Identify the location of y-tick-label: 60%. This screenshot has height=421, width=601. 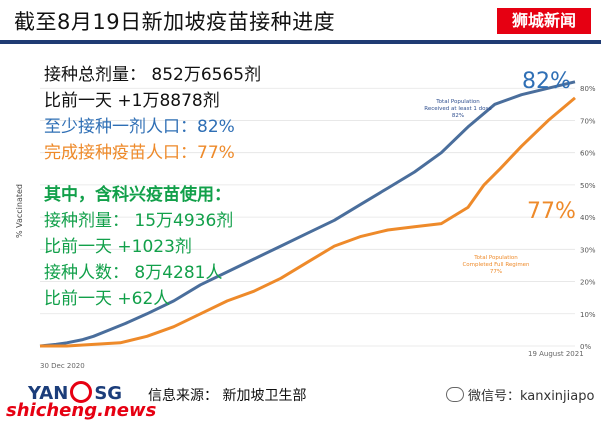
(588, 154).